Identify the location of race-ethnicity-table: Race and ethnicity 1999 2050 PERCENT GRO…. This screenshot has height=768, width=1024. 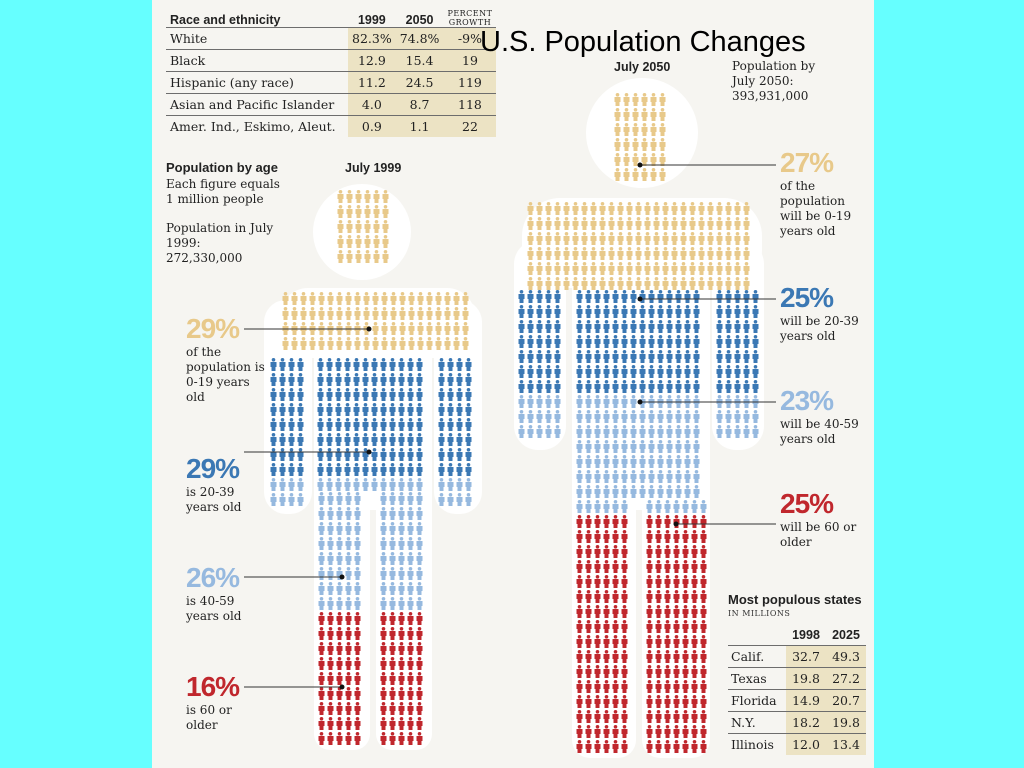
(331, 71).